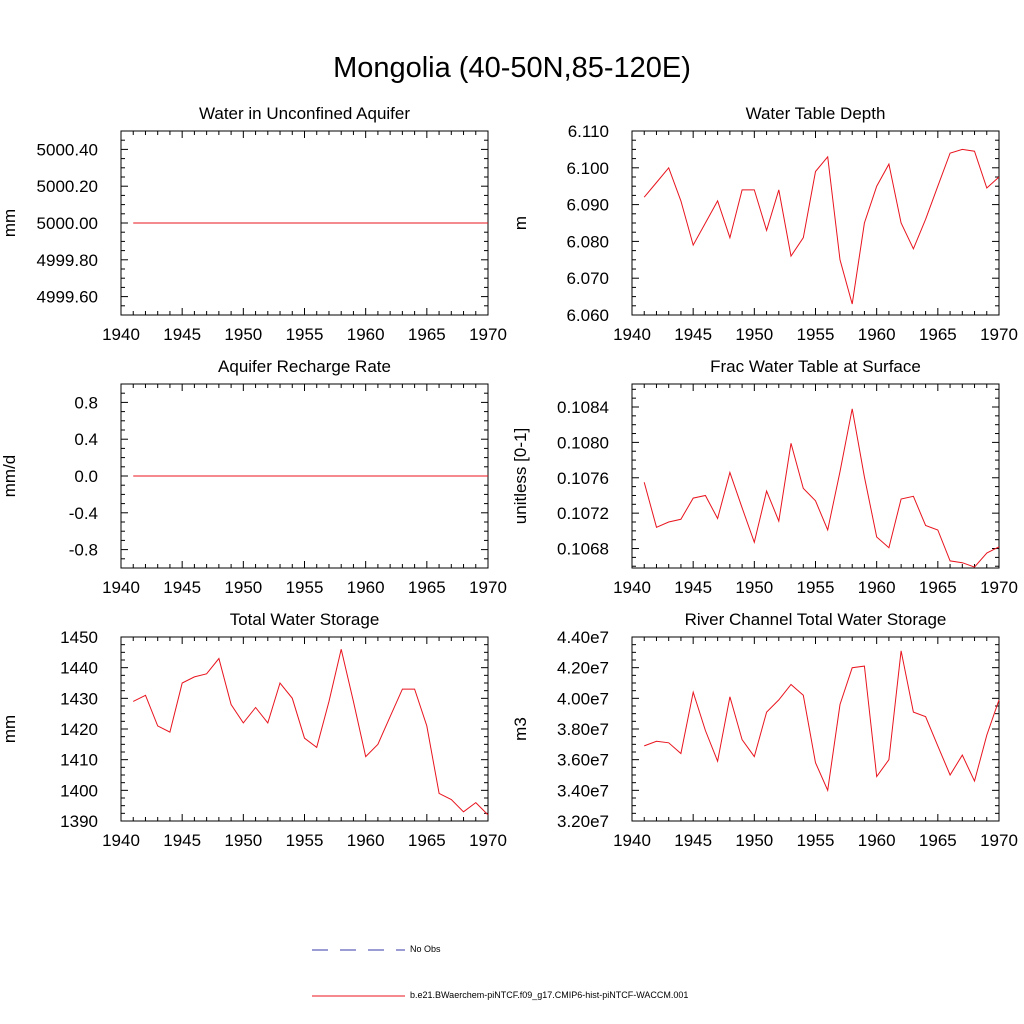  What do you see at coordinates (632, 334) in the screenshot?
I see `panel-1-xtick-label: 1940` at bounding box center [632, 334].